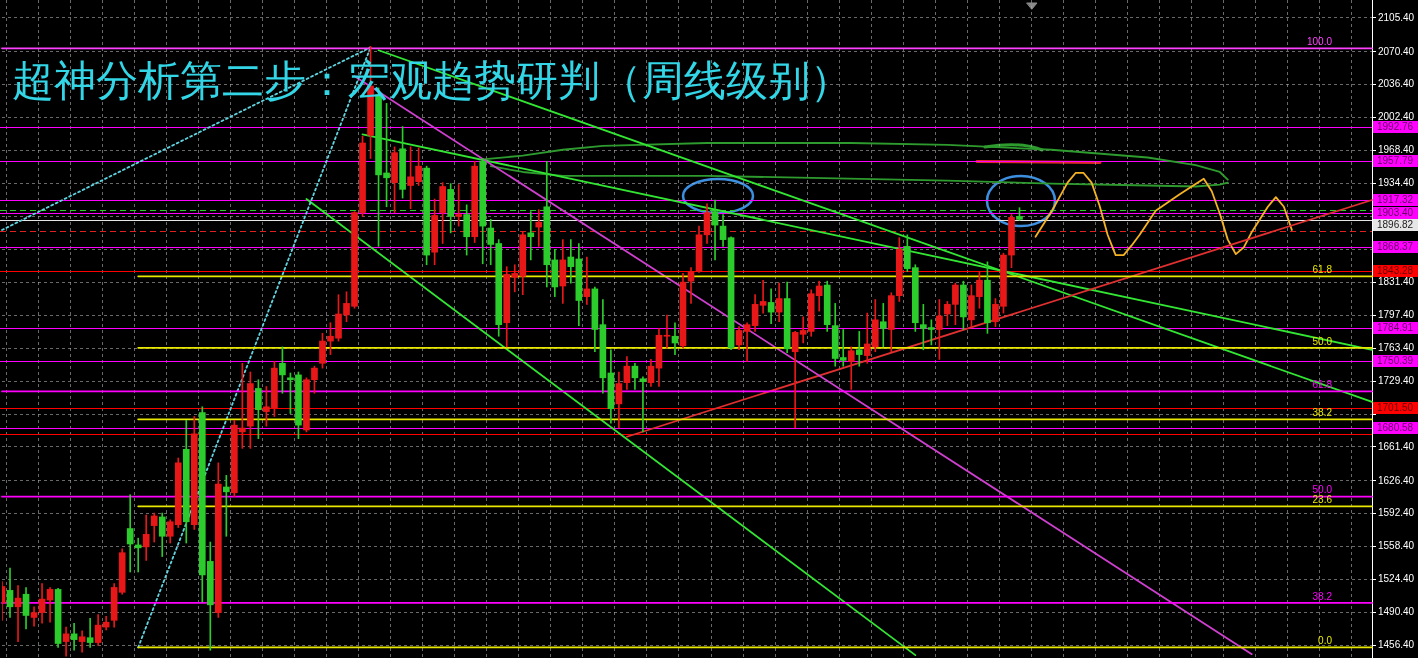 This screenshot has height=658, width=1418. I want to click on series-label: 100.0, so click(1319, 42).